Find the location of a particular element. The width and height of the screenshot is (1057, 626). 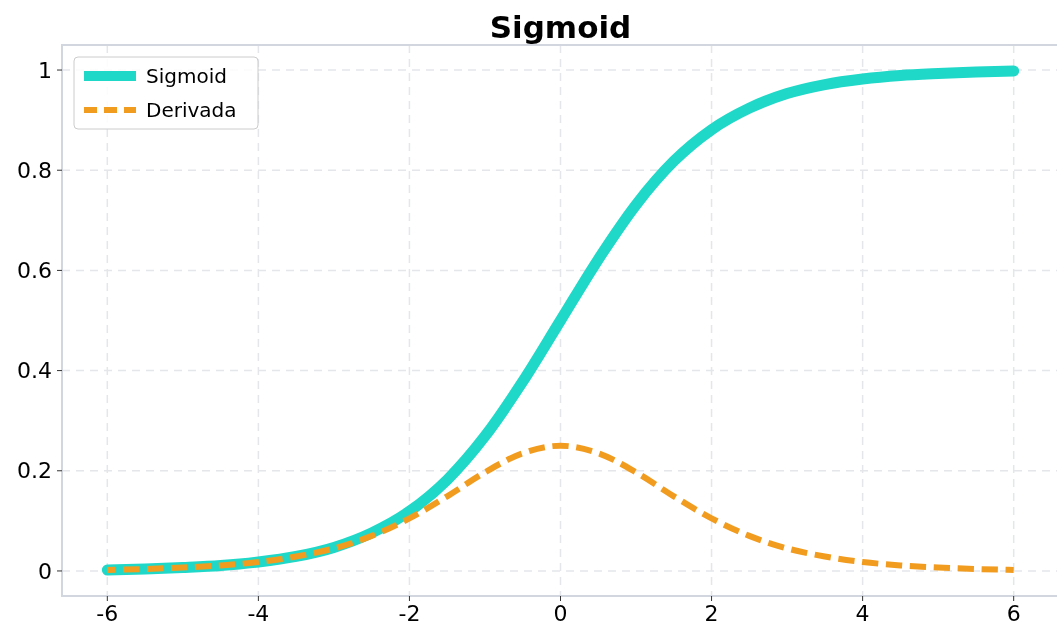

chart-title: Sigmoid is located at coordinates (560, 27).